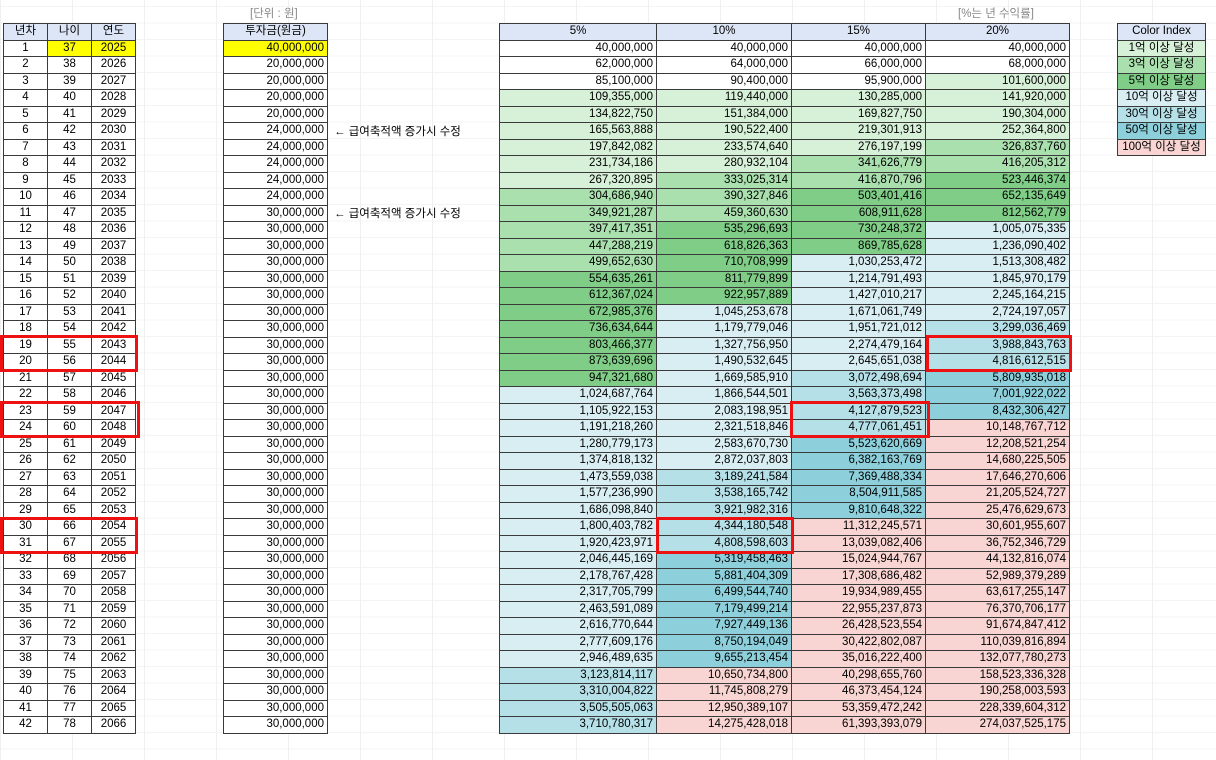 The image size is (1216, 760). I want to click on age-cell: 51, so click(69, 279).